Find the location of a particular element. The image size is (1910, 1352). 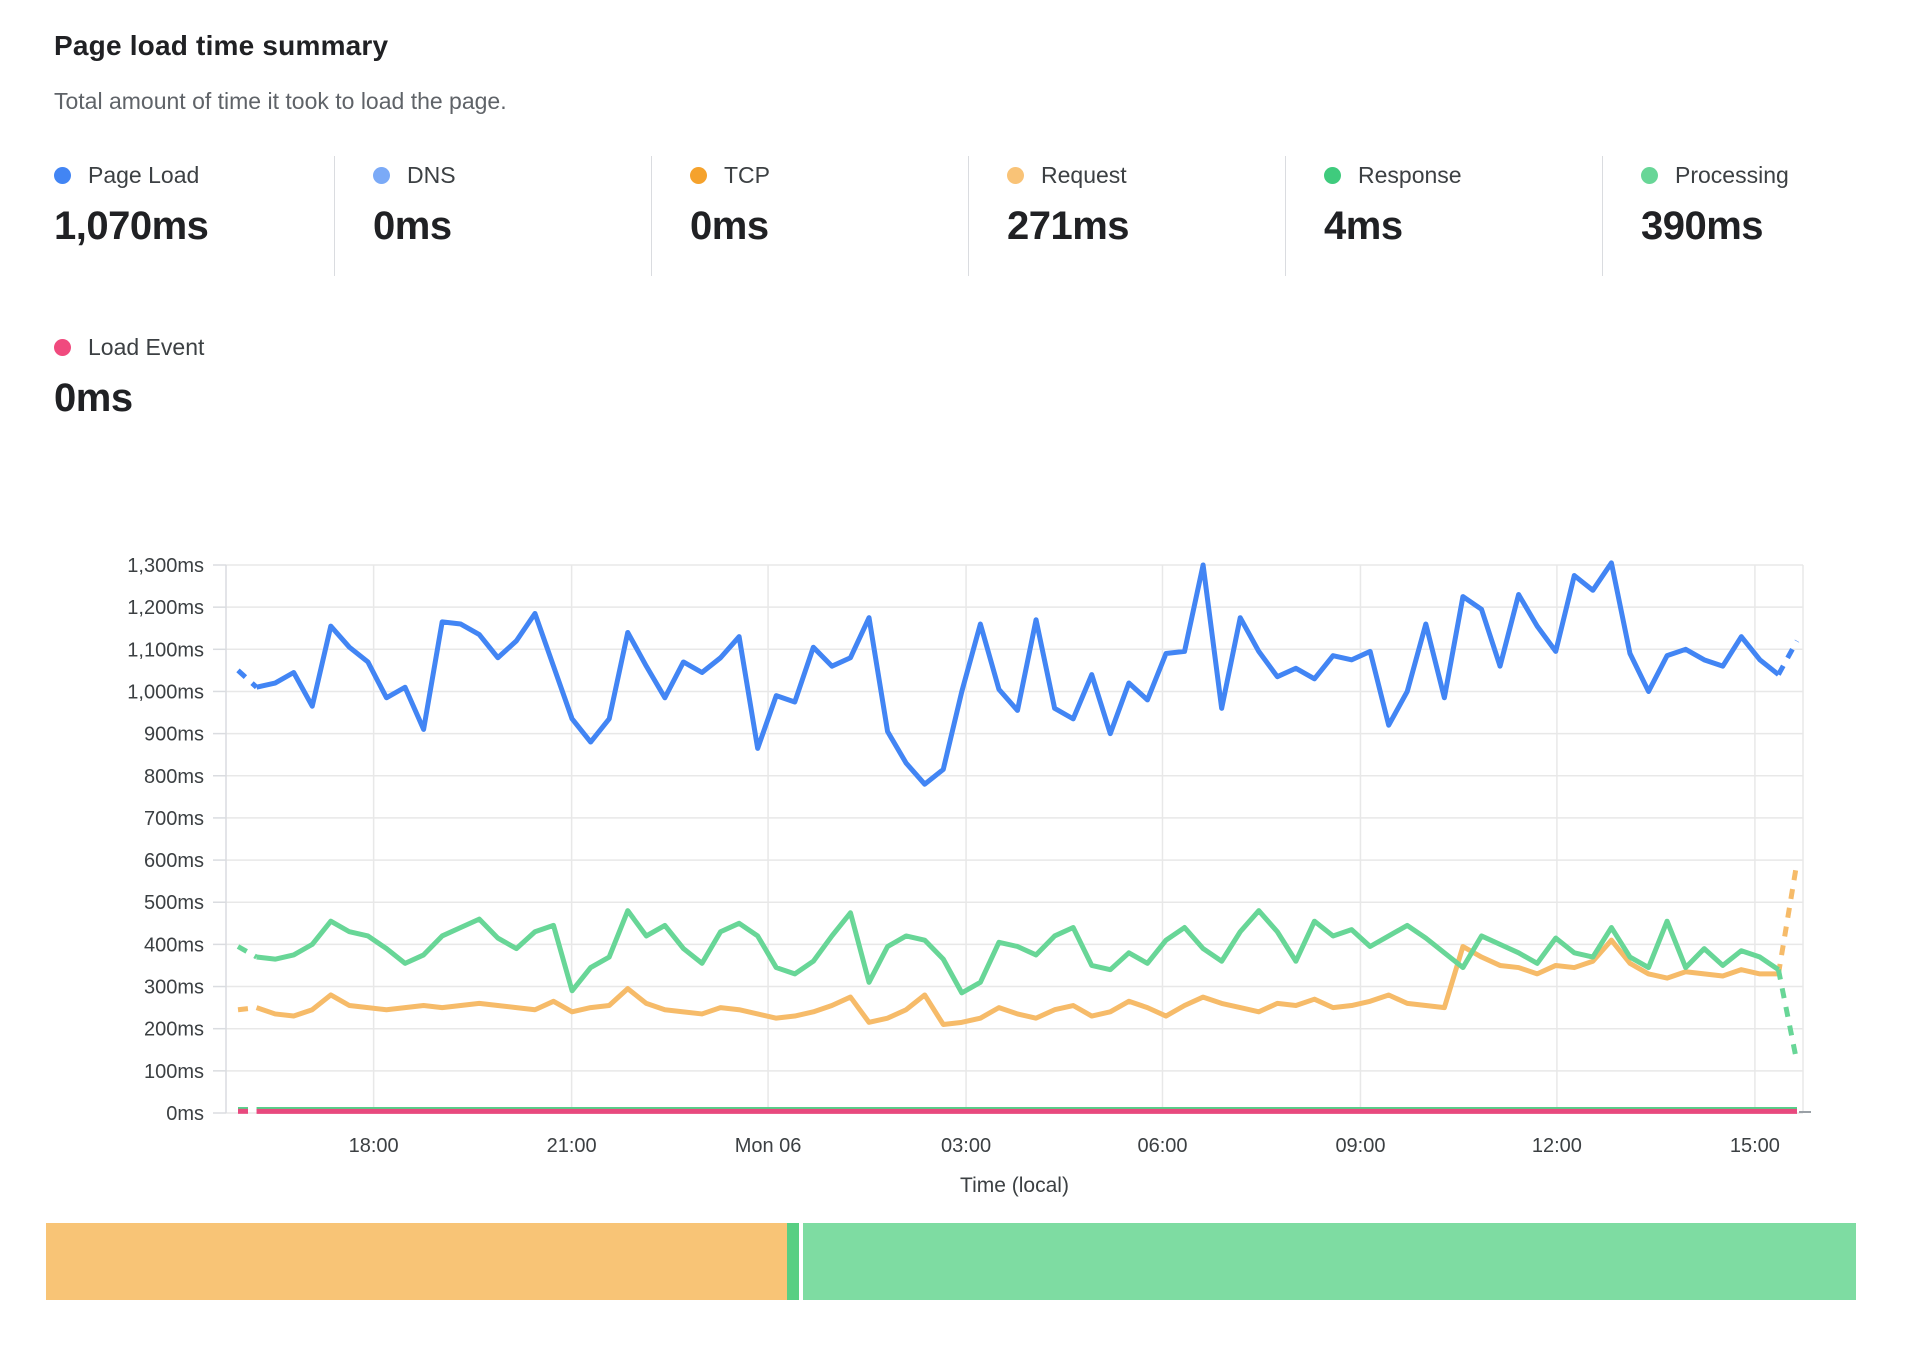

tcp-legend-dot-icon is located at coordinates (698, 175).